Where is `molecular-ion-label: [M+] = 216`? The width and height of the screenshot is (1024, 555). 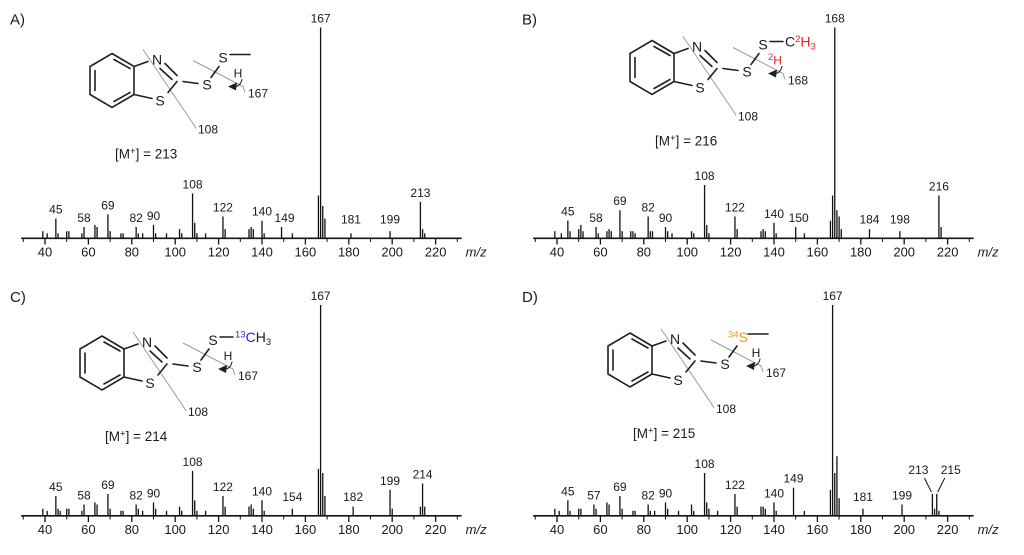
molecular-ion-label: [M+] = 216 is located at coordinates (686, 141).